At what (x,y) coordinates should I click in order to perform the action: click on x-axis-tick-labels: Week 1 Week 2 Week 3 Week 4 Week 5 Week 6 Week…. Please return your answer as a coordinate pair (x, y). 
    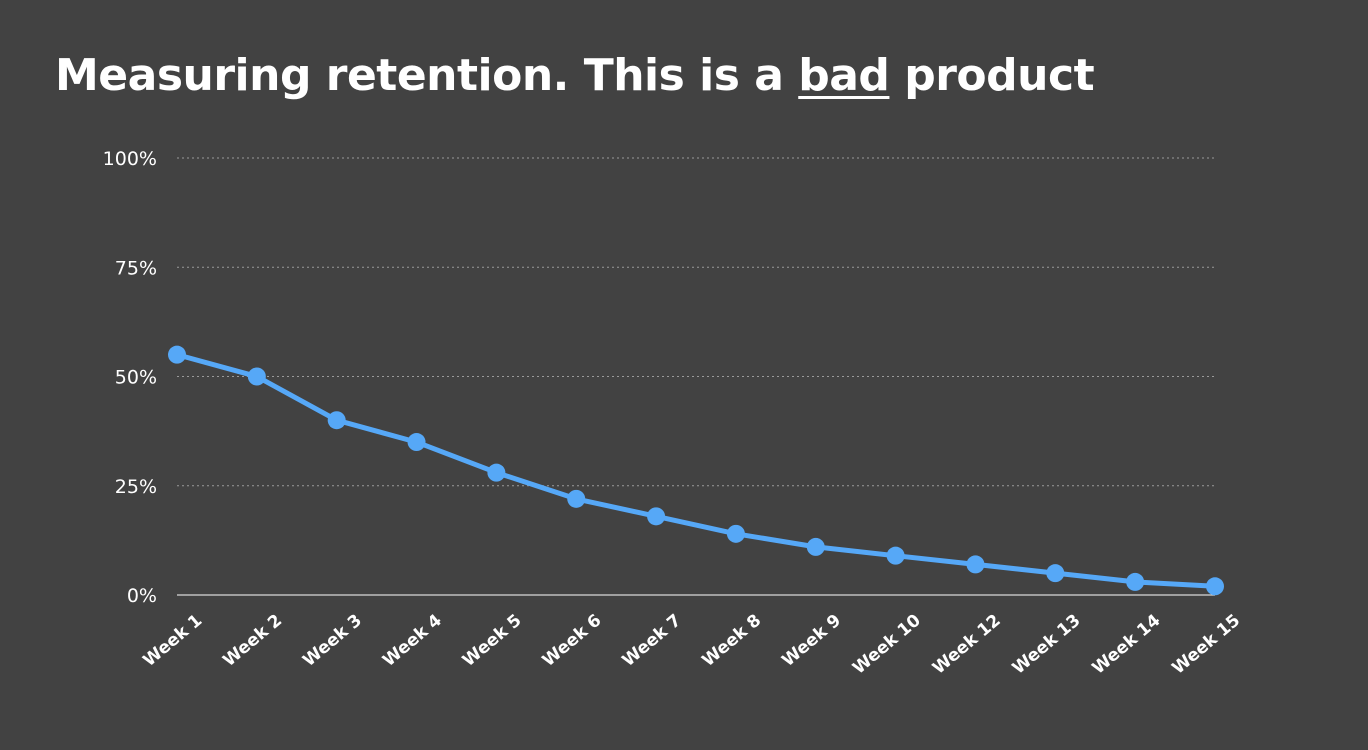
    Looking at the image, I should click on (692, 644).